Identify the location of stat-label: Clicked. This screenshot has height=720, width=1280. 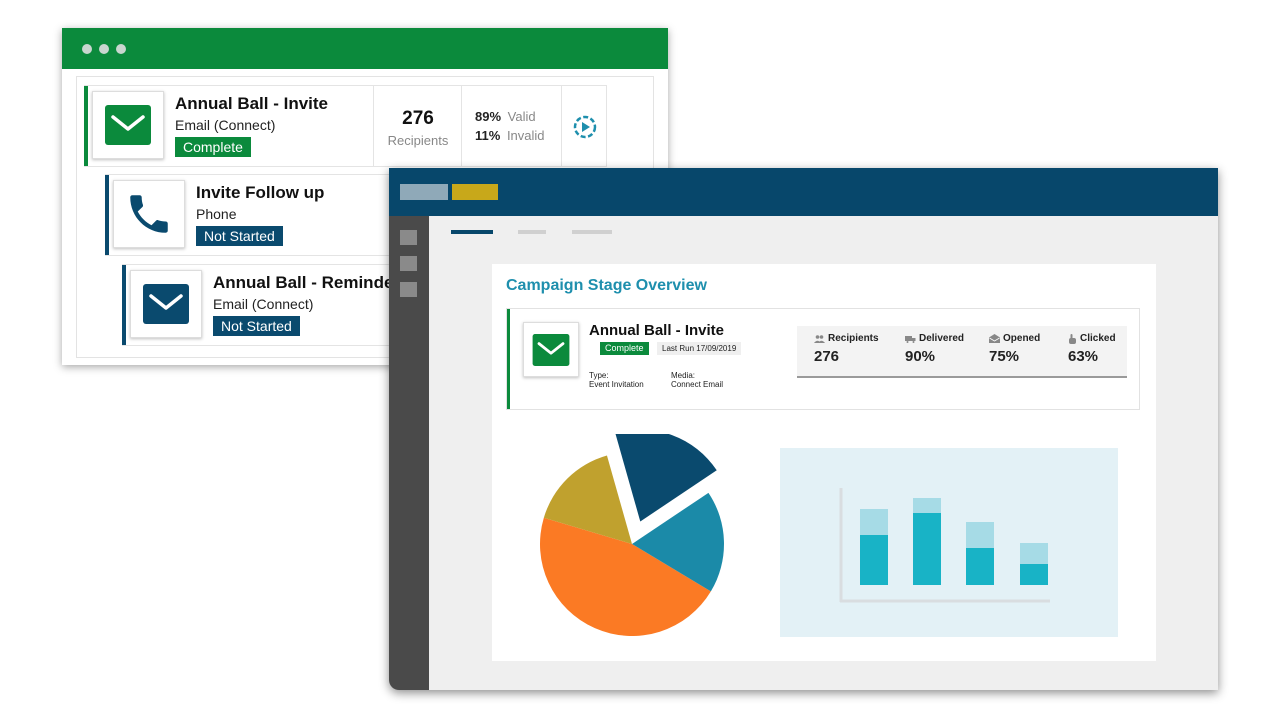
(1098, 338).